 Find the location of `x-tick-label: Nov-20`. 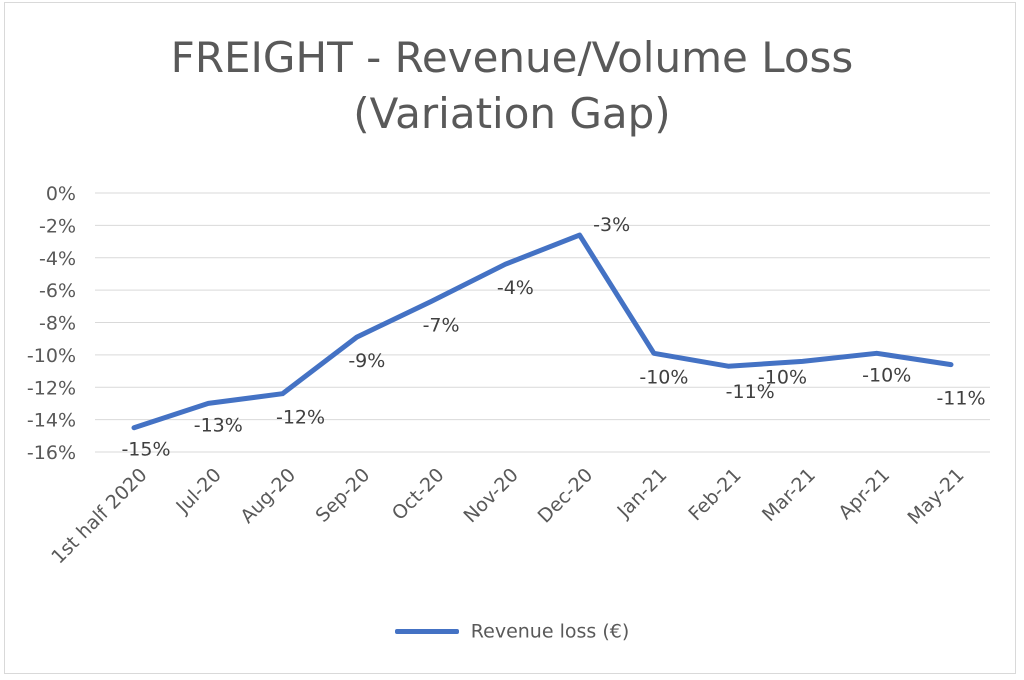

x-tick-label: Nov-20 is located at coordinates (491, 495).